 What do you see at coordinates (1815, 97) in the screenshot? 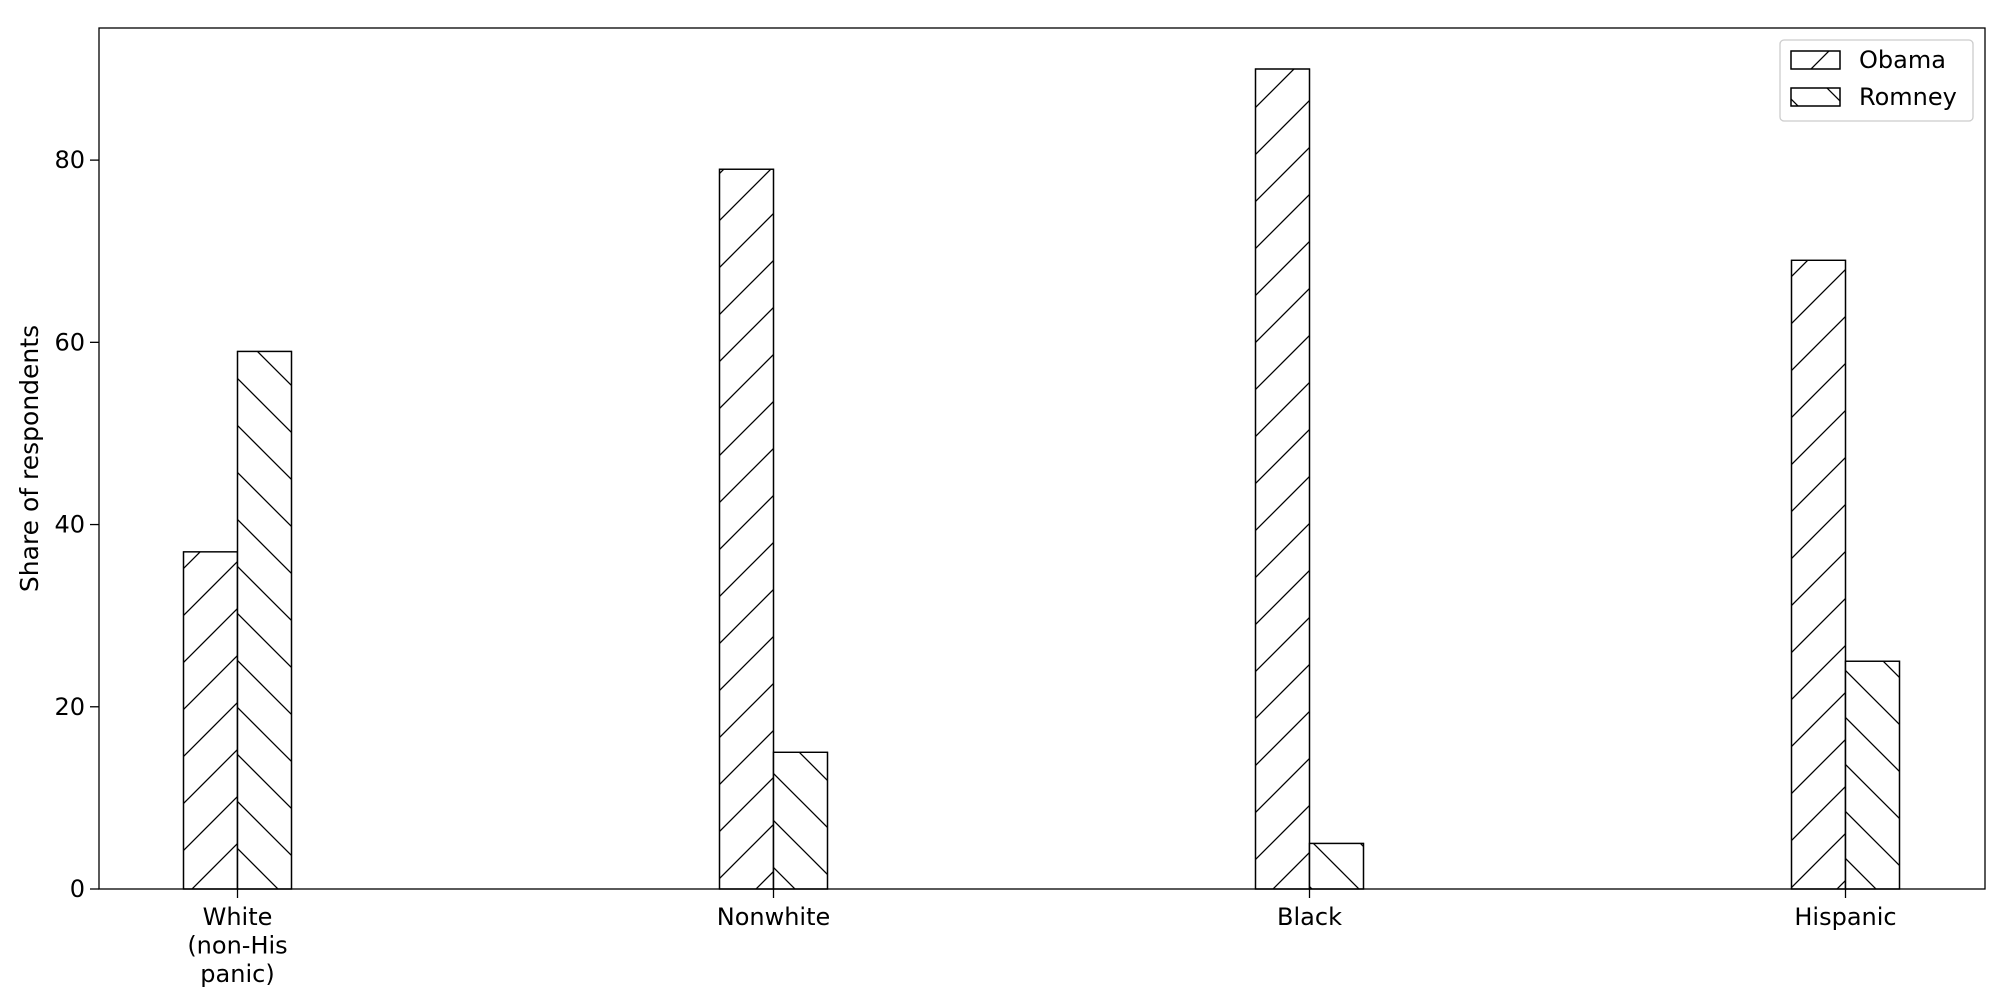
I see `legend-swatch-romney` at bounding box center [1815, 97].